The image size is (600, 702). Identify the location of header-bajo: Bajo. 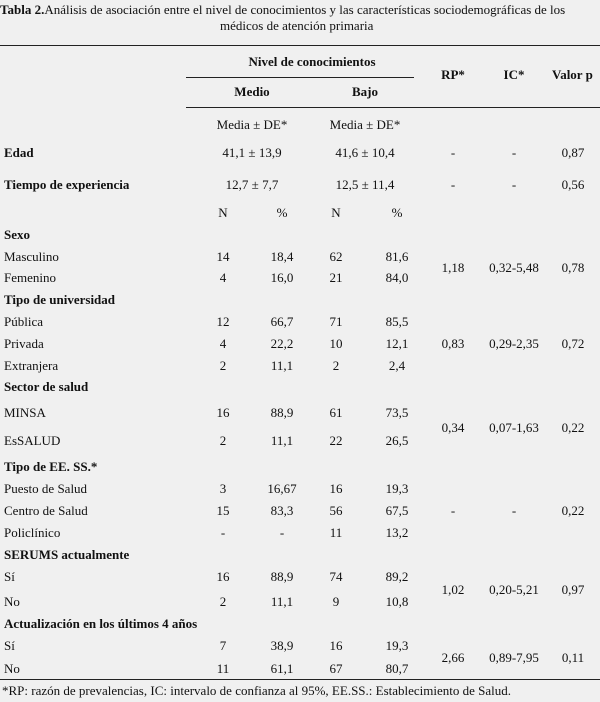
(365, 91).